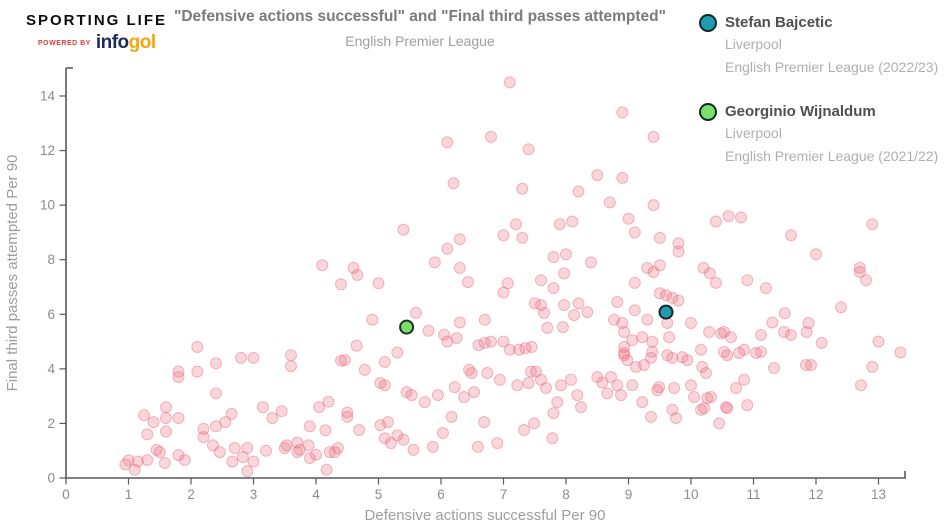 This screenshot has height=532, width=945. I want to click on y-axis-title: Final third passes attempted Per 90, so click(12, 273).